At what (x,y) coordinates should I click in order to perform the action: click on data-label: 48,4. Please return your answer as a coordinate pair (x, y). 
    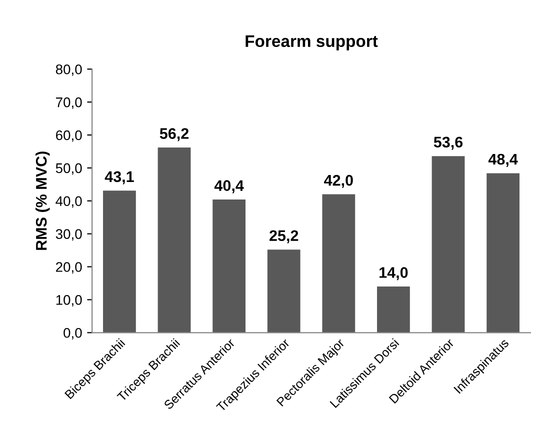
    Looking at the image, I should click on (503, 160).